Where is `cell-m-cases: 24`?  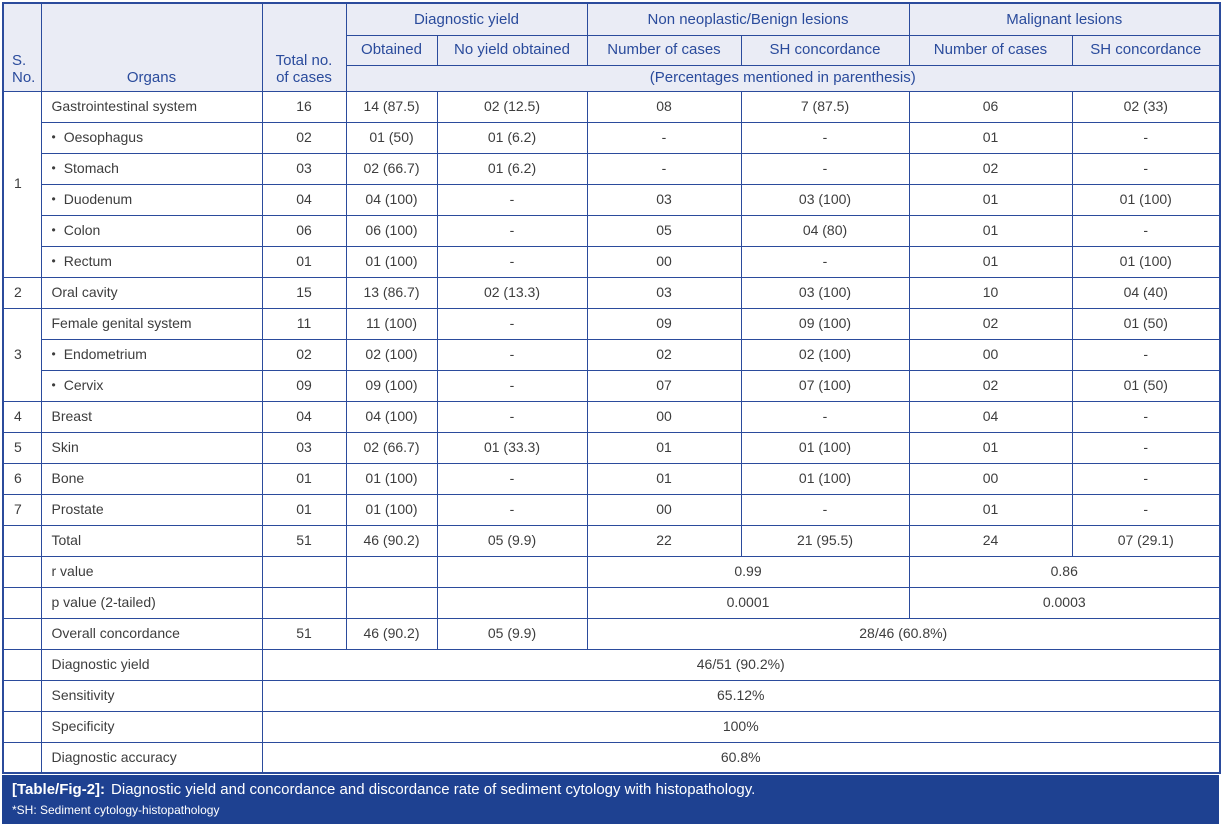
cell-m-cases: 24 is located at coordinates (990, 540).